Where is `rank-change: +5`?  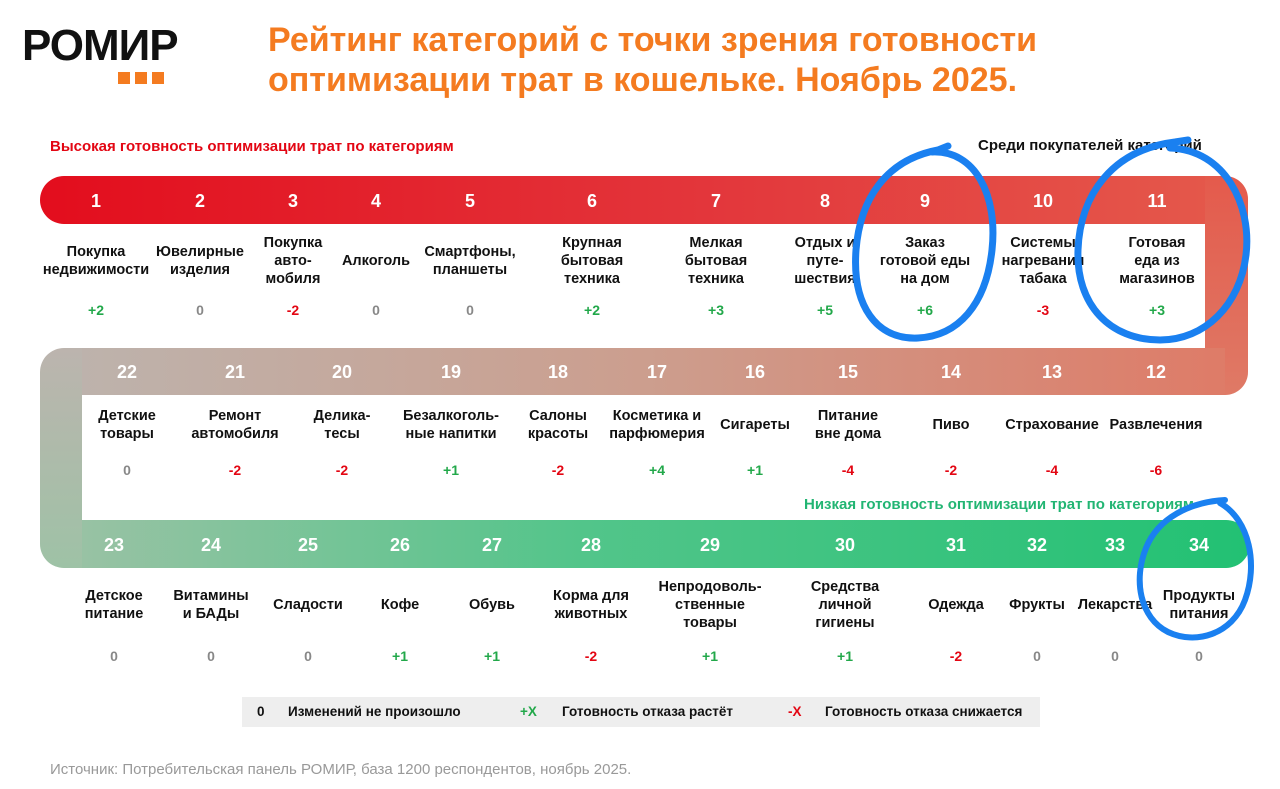
rank-change: +5 is located at coordinates (825, 310).